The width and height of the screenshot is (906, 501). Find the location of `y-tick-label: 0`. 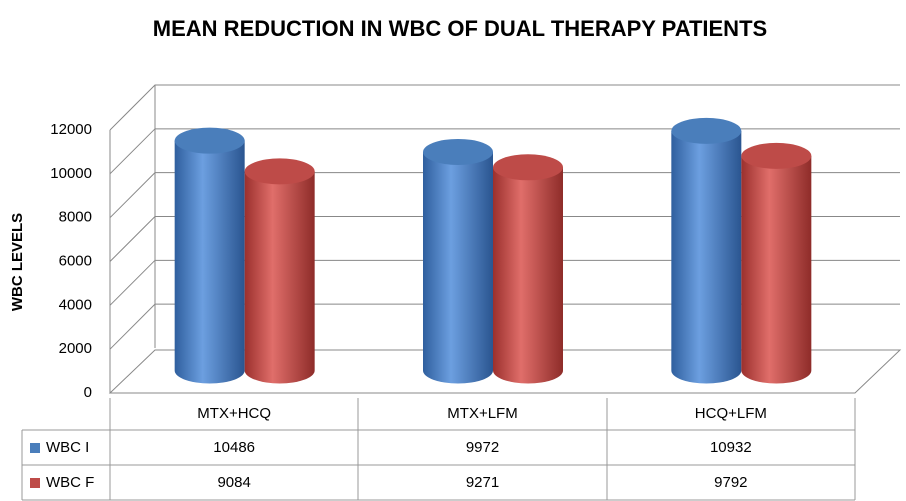

y-tick-label: 0 is located at coordinates (88, 392).